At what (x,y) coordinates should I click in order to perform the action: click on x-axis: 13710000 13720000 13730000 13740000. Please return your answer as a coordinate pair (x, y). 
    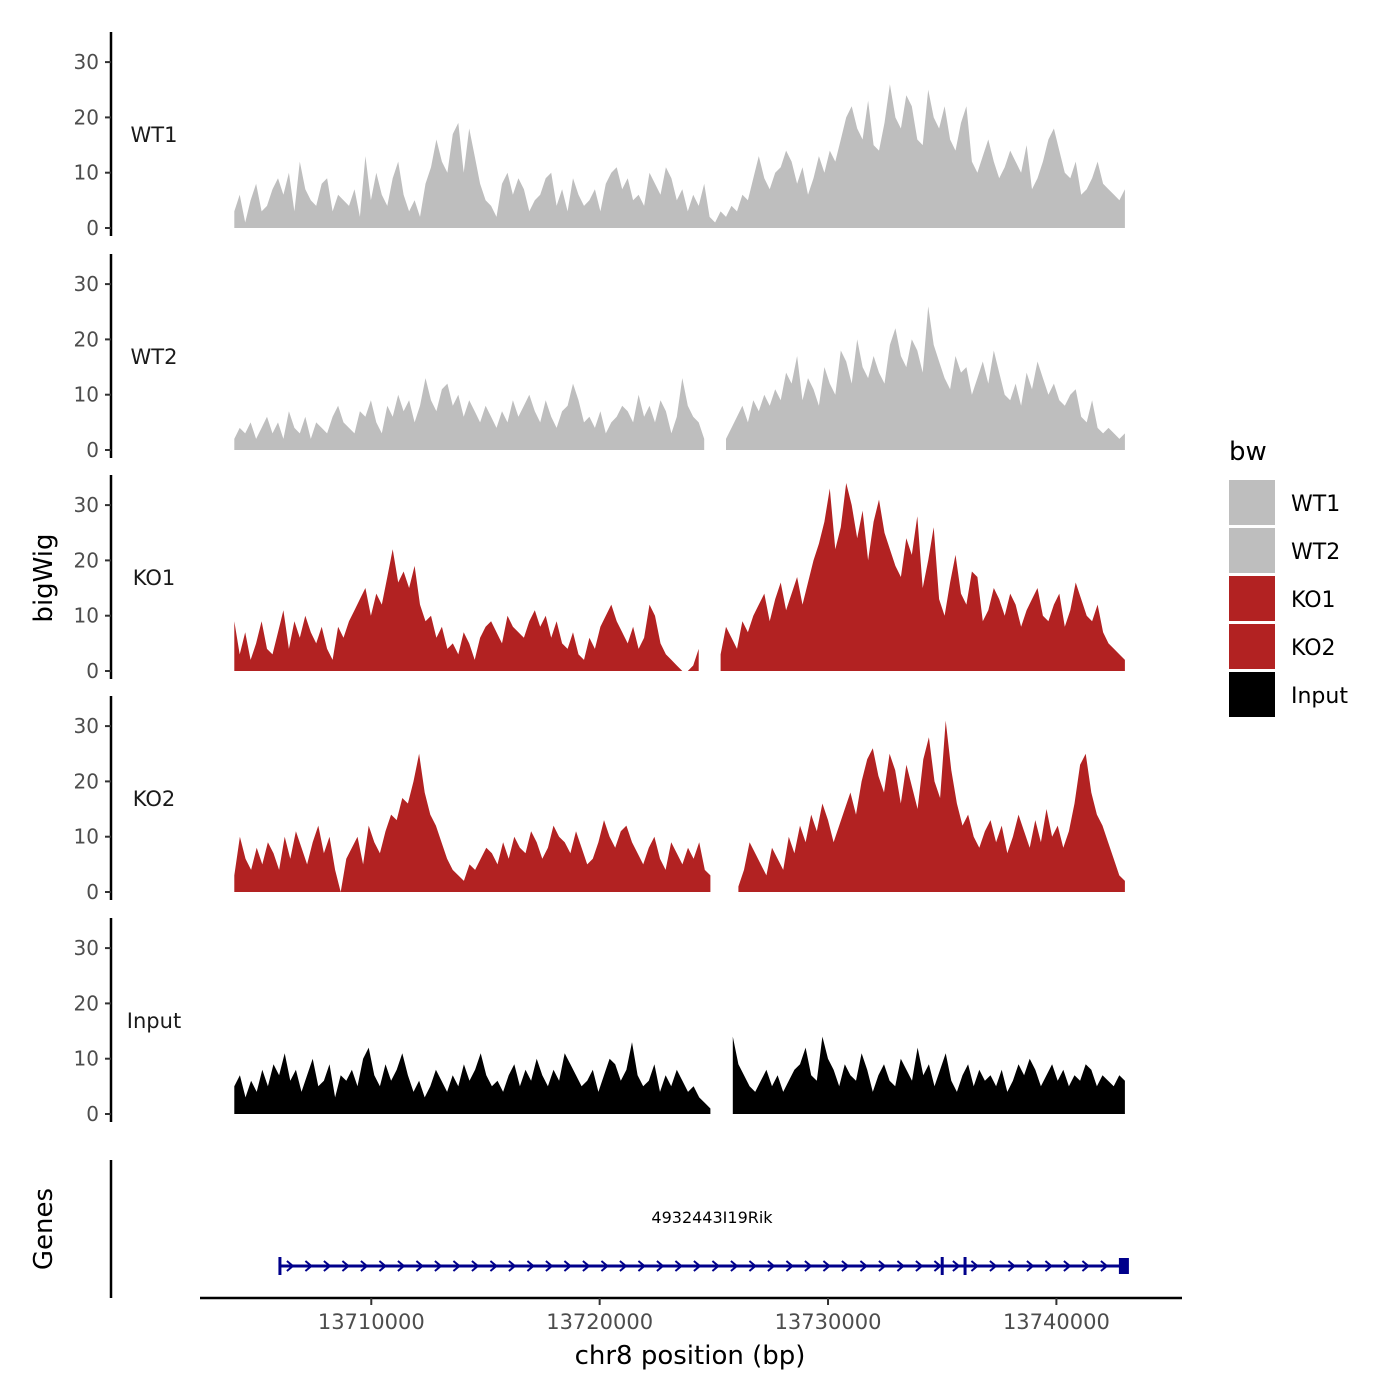
    Looking at the image, I should click on (691, 1315).